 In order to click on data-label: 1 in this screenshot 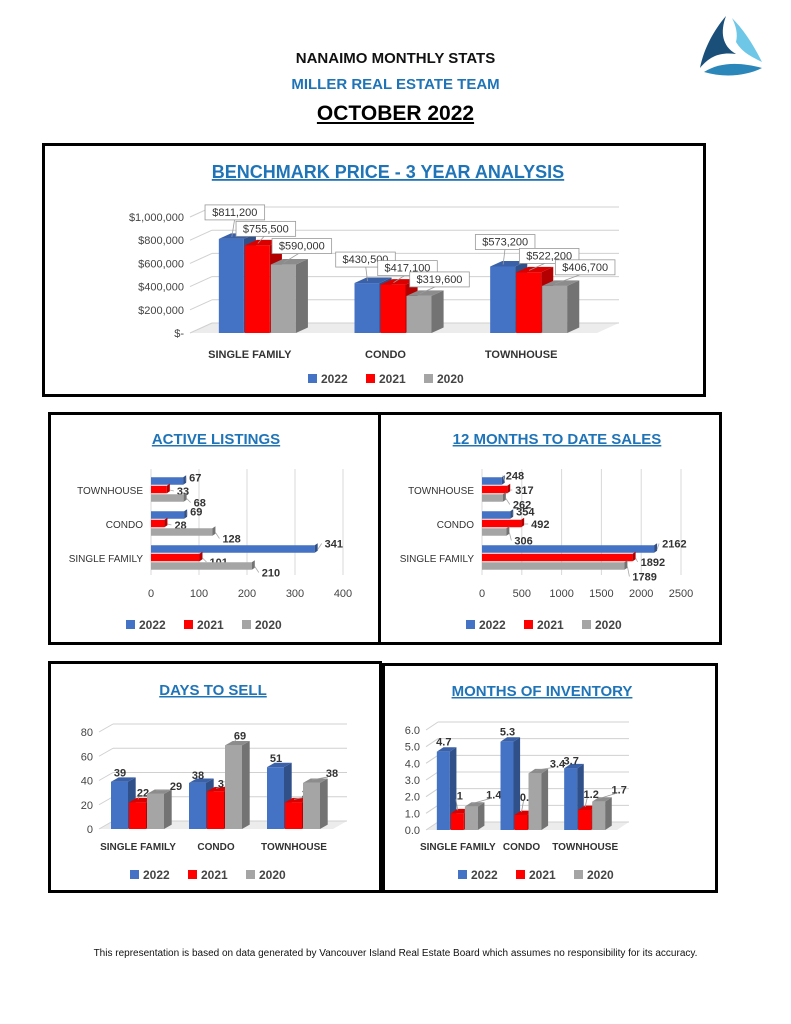, I will do `click(460, 796)`.